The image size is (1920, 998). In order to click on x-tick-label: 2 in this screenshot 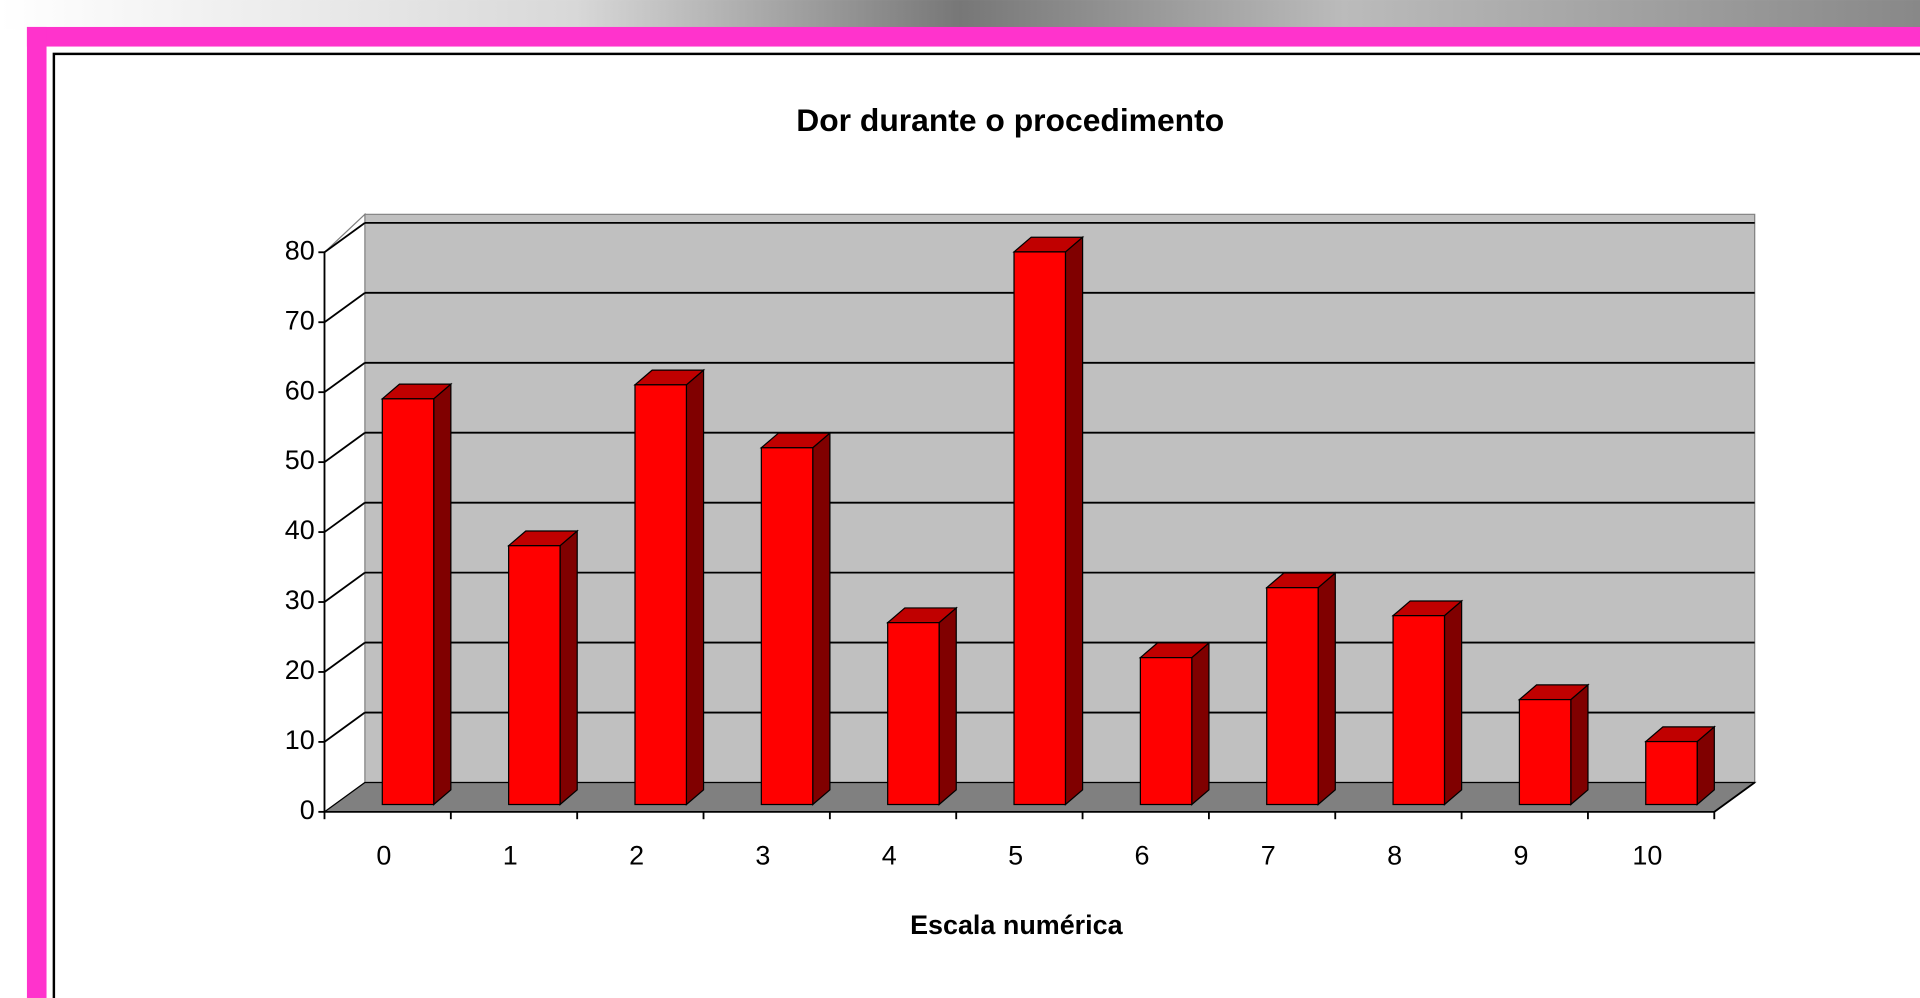, I will do `click(636, 855)`.